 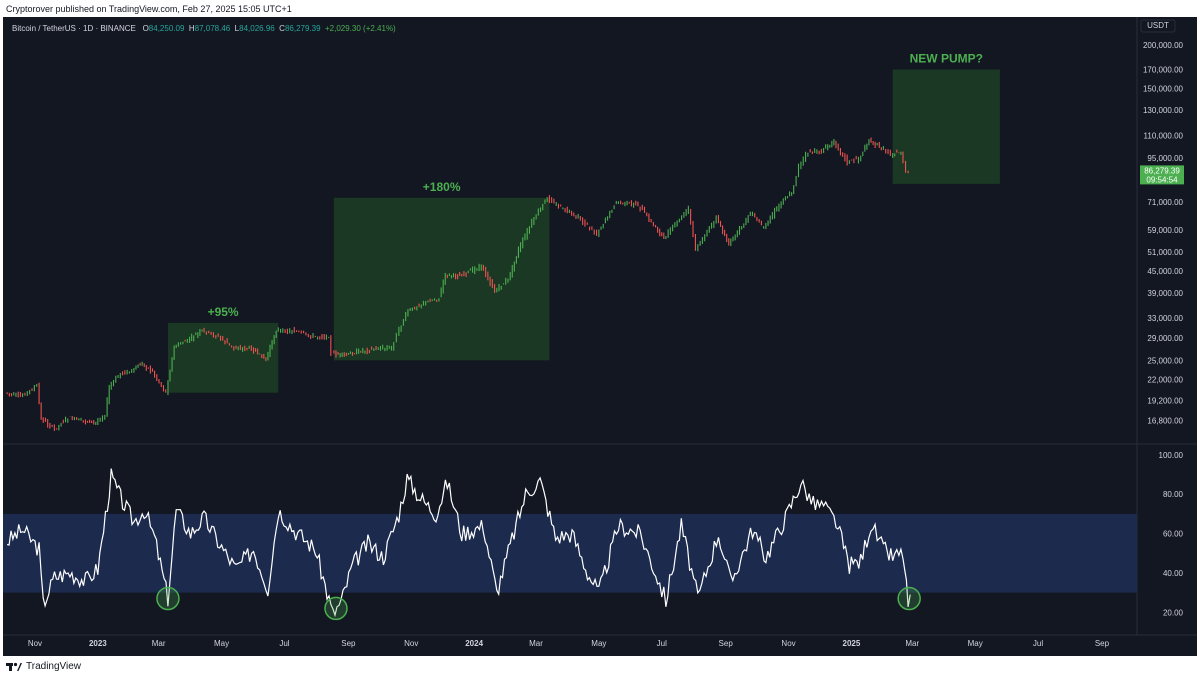 What do you see at coordinates (852, 643) in the screenshot?
I see `date-tick-label: 2025` at bounding box center [852, 643].